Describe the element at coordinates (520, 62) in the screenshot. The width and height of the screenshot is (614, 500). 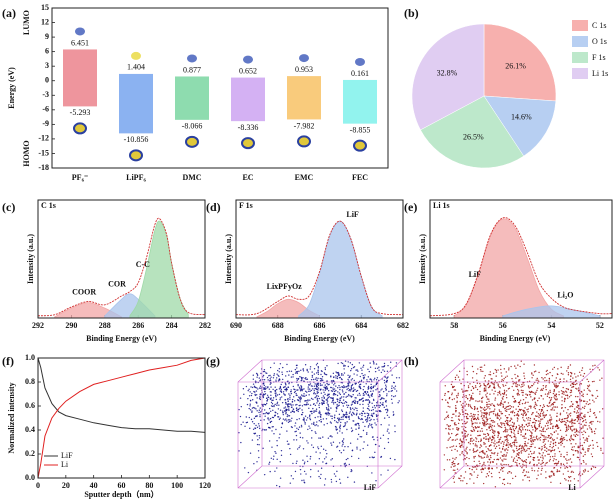
I see `pie-slice` at that location.